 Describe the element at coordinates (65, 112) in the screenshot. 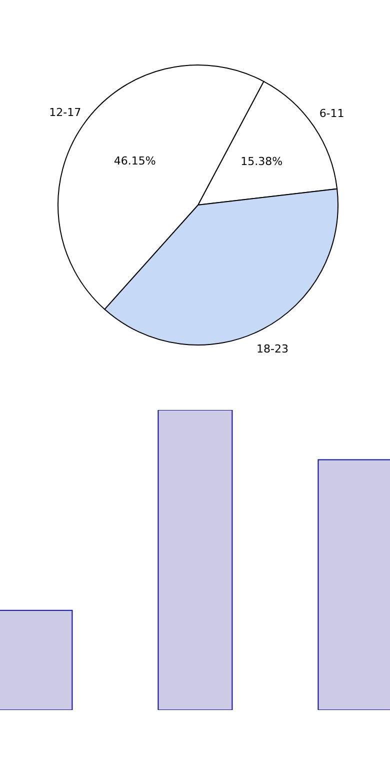

I see `slice-label: 12-17` at that location.